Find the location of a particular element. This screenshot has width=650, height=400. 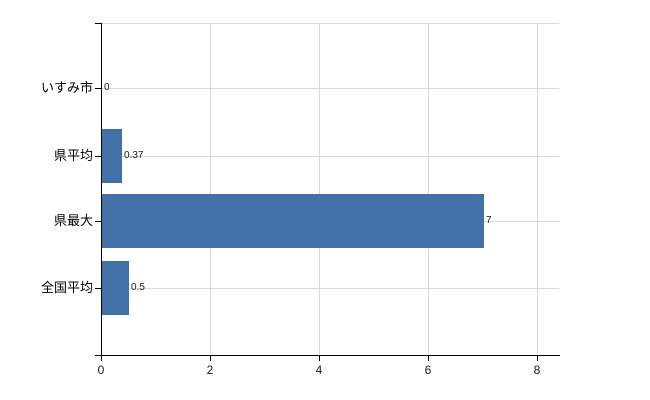

category-label: 県平均 is located at coordinates (73, 155).